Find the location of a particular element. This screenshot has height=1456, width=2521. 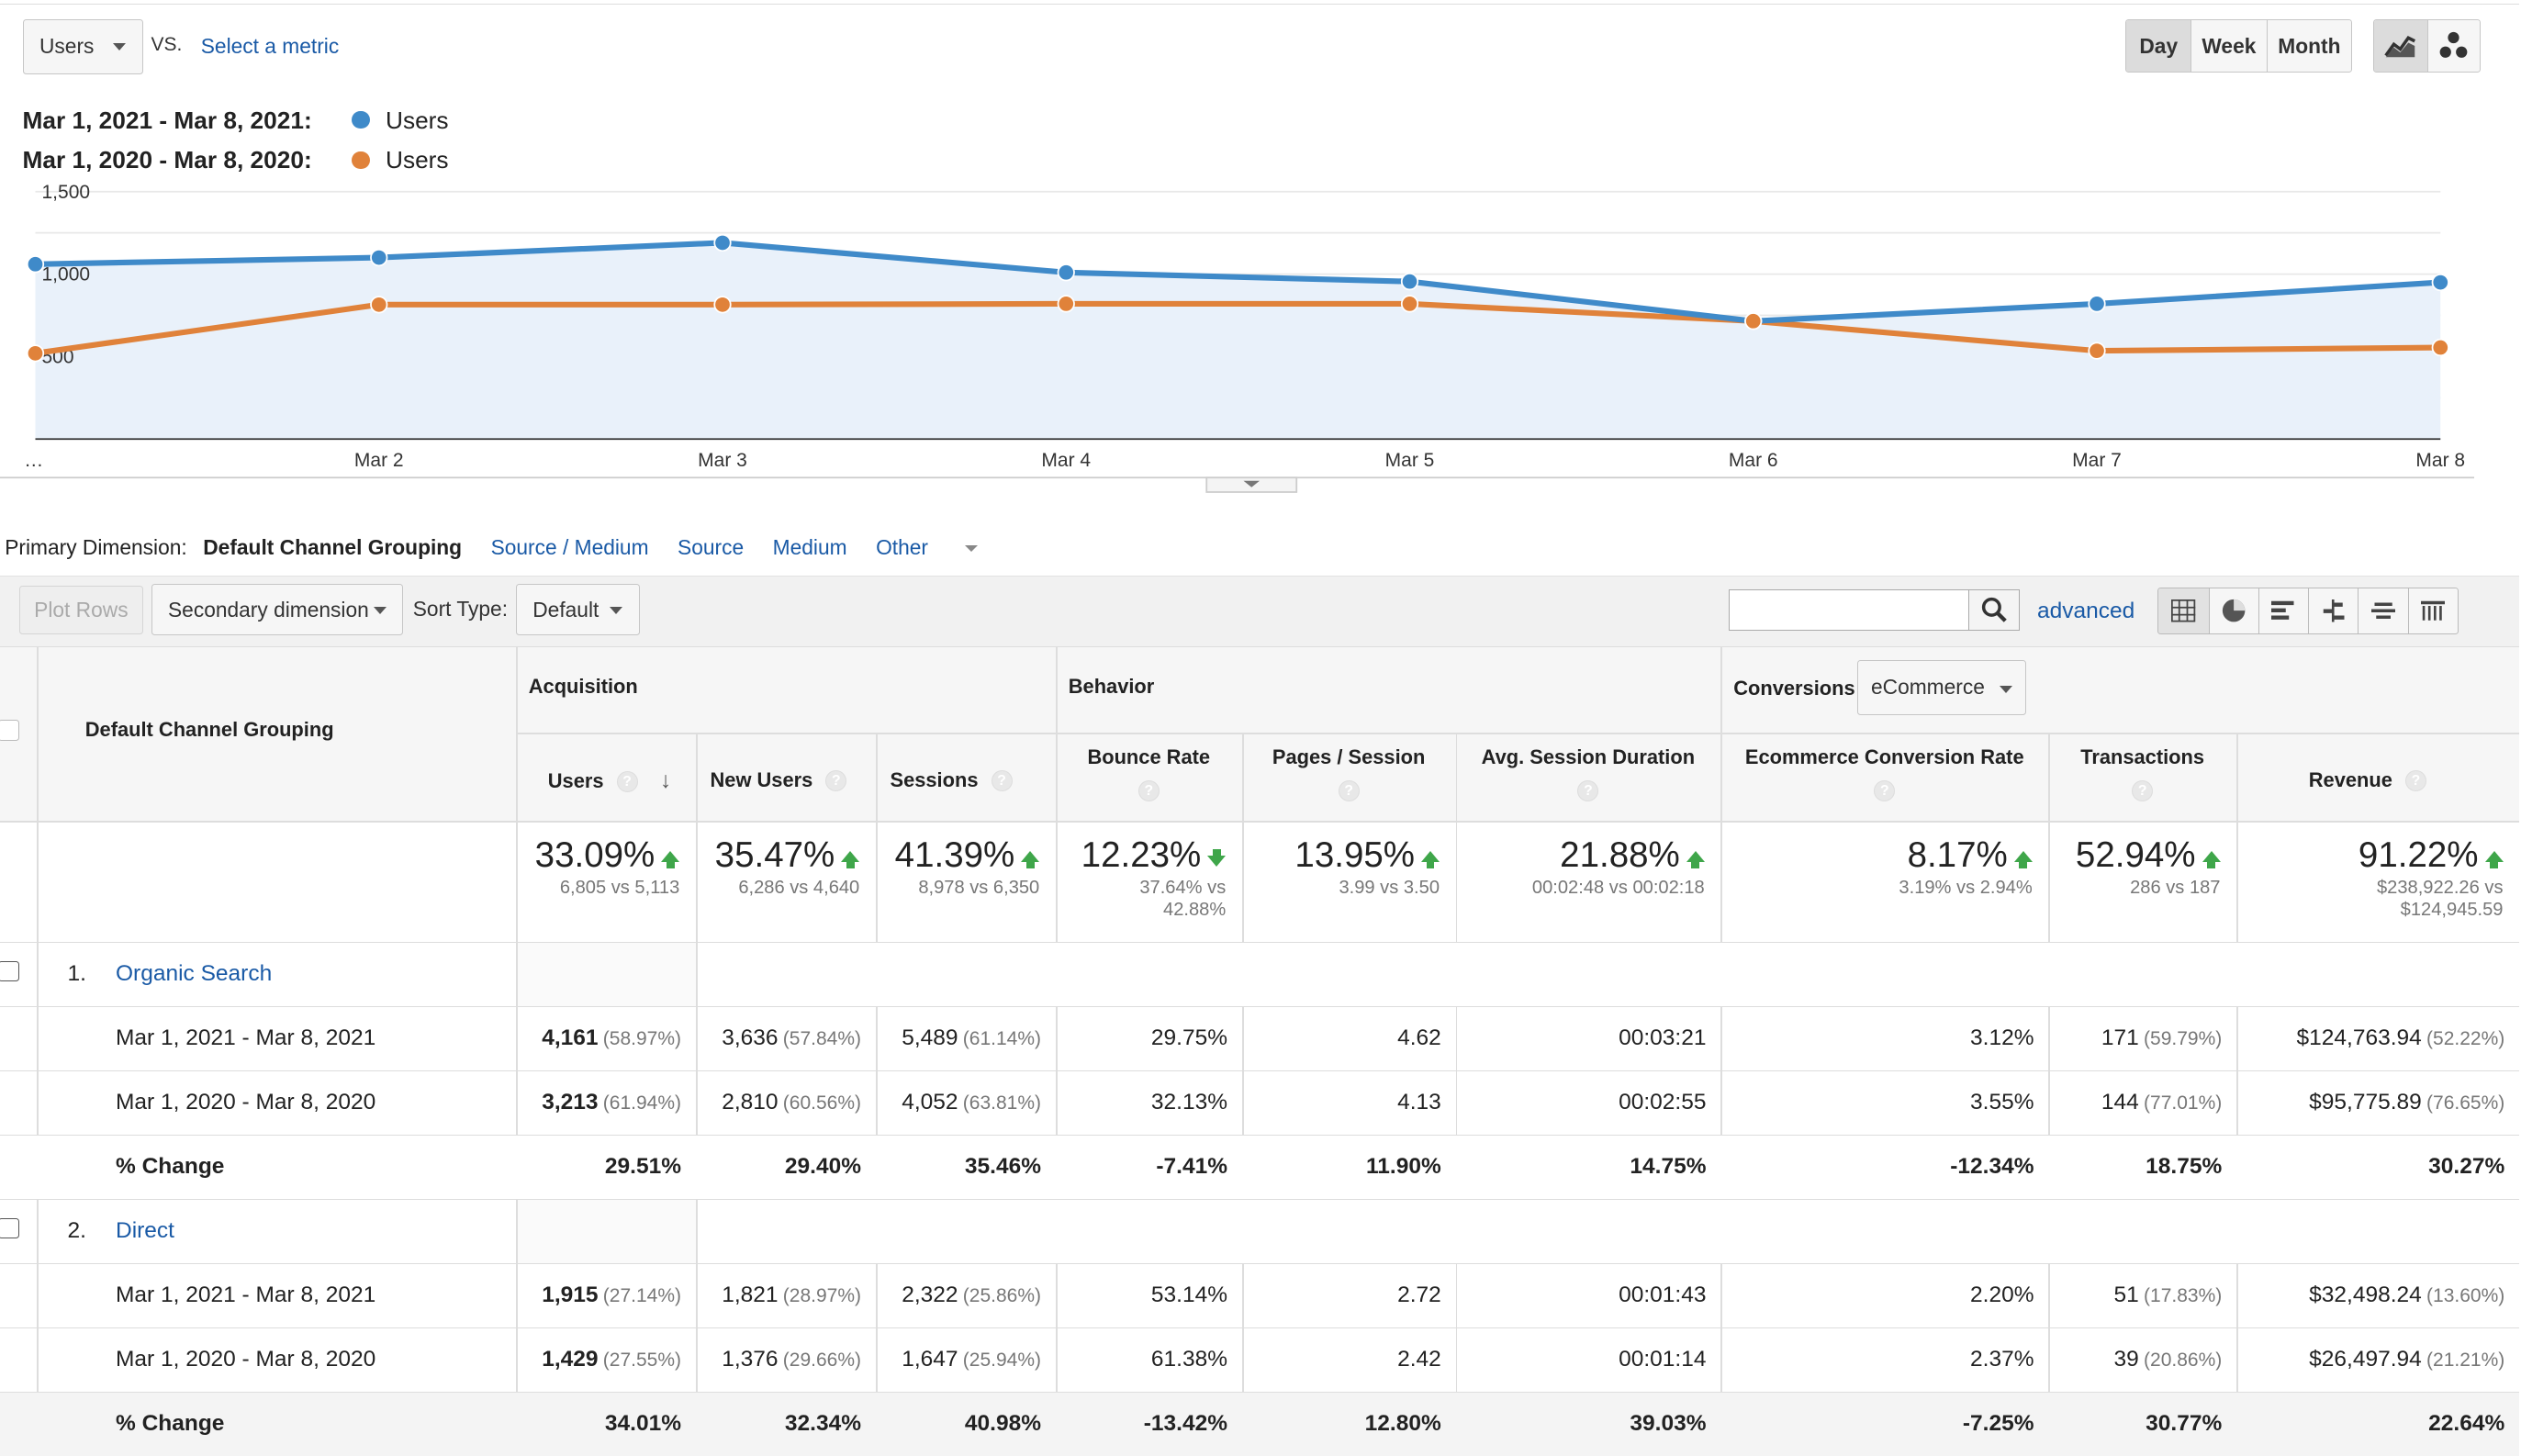

channel-name-link: Direct is located at coordinates (145, 1230).